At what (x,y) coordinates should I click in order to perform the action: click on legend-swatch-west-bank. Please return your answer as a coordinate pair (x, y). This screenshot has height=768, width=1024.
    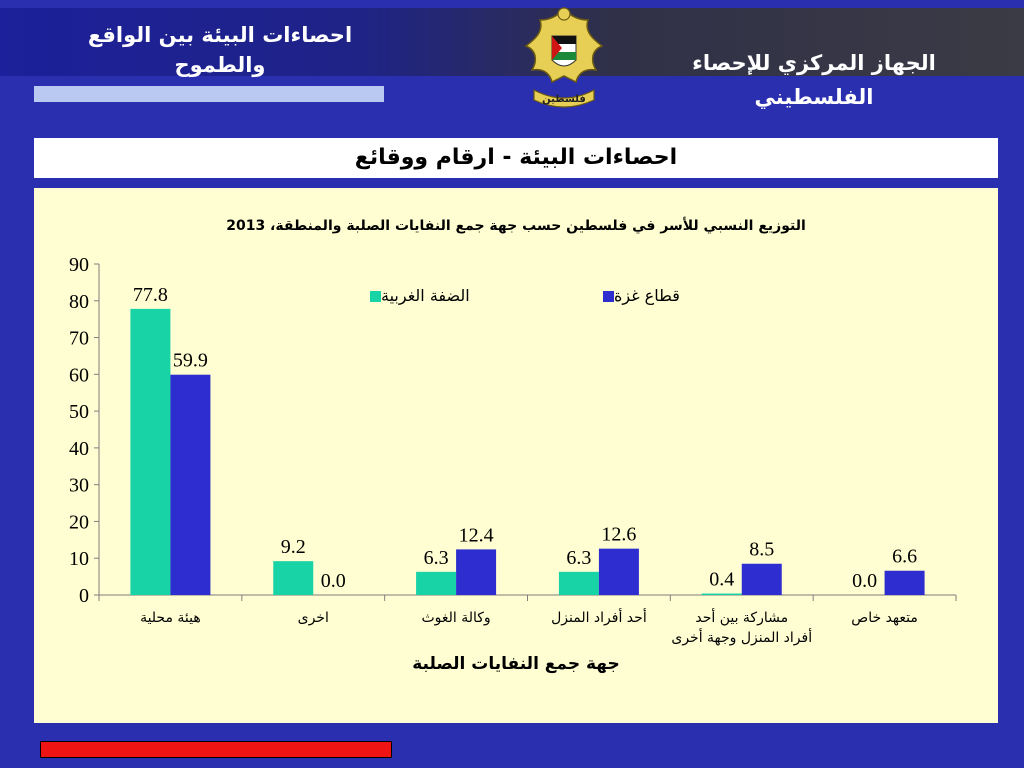
    Looking at the image, I should click on (375, 296).